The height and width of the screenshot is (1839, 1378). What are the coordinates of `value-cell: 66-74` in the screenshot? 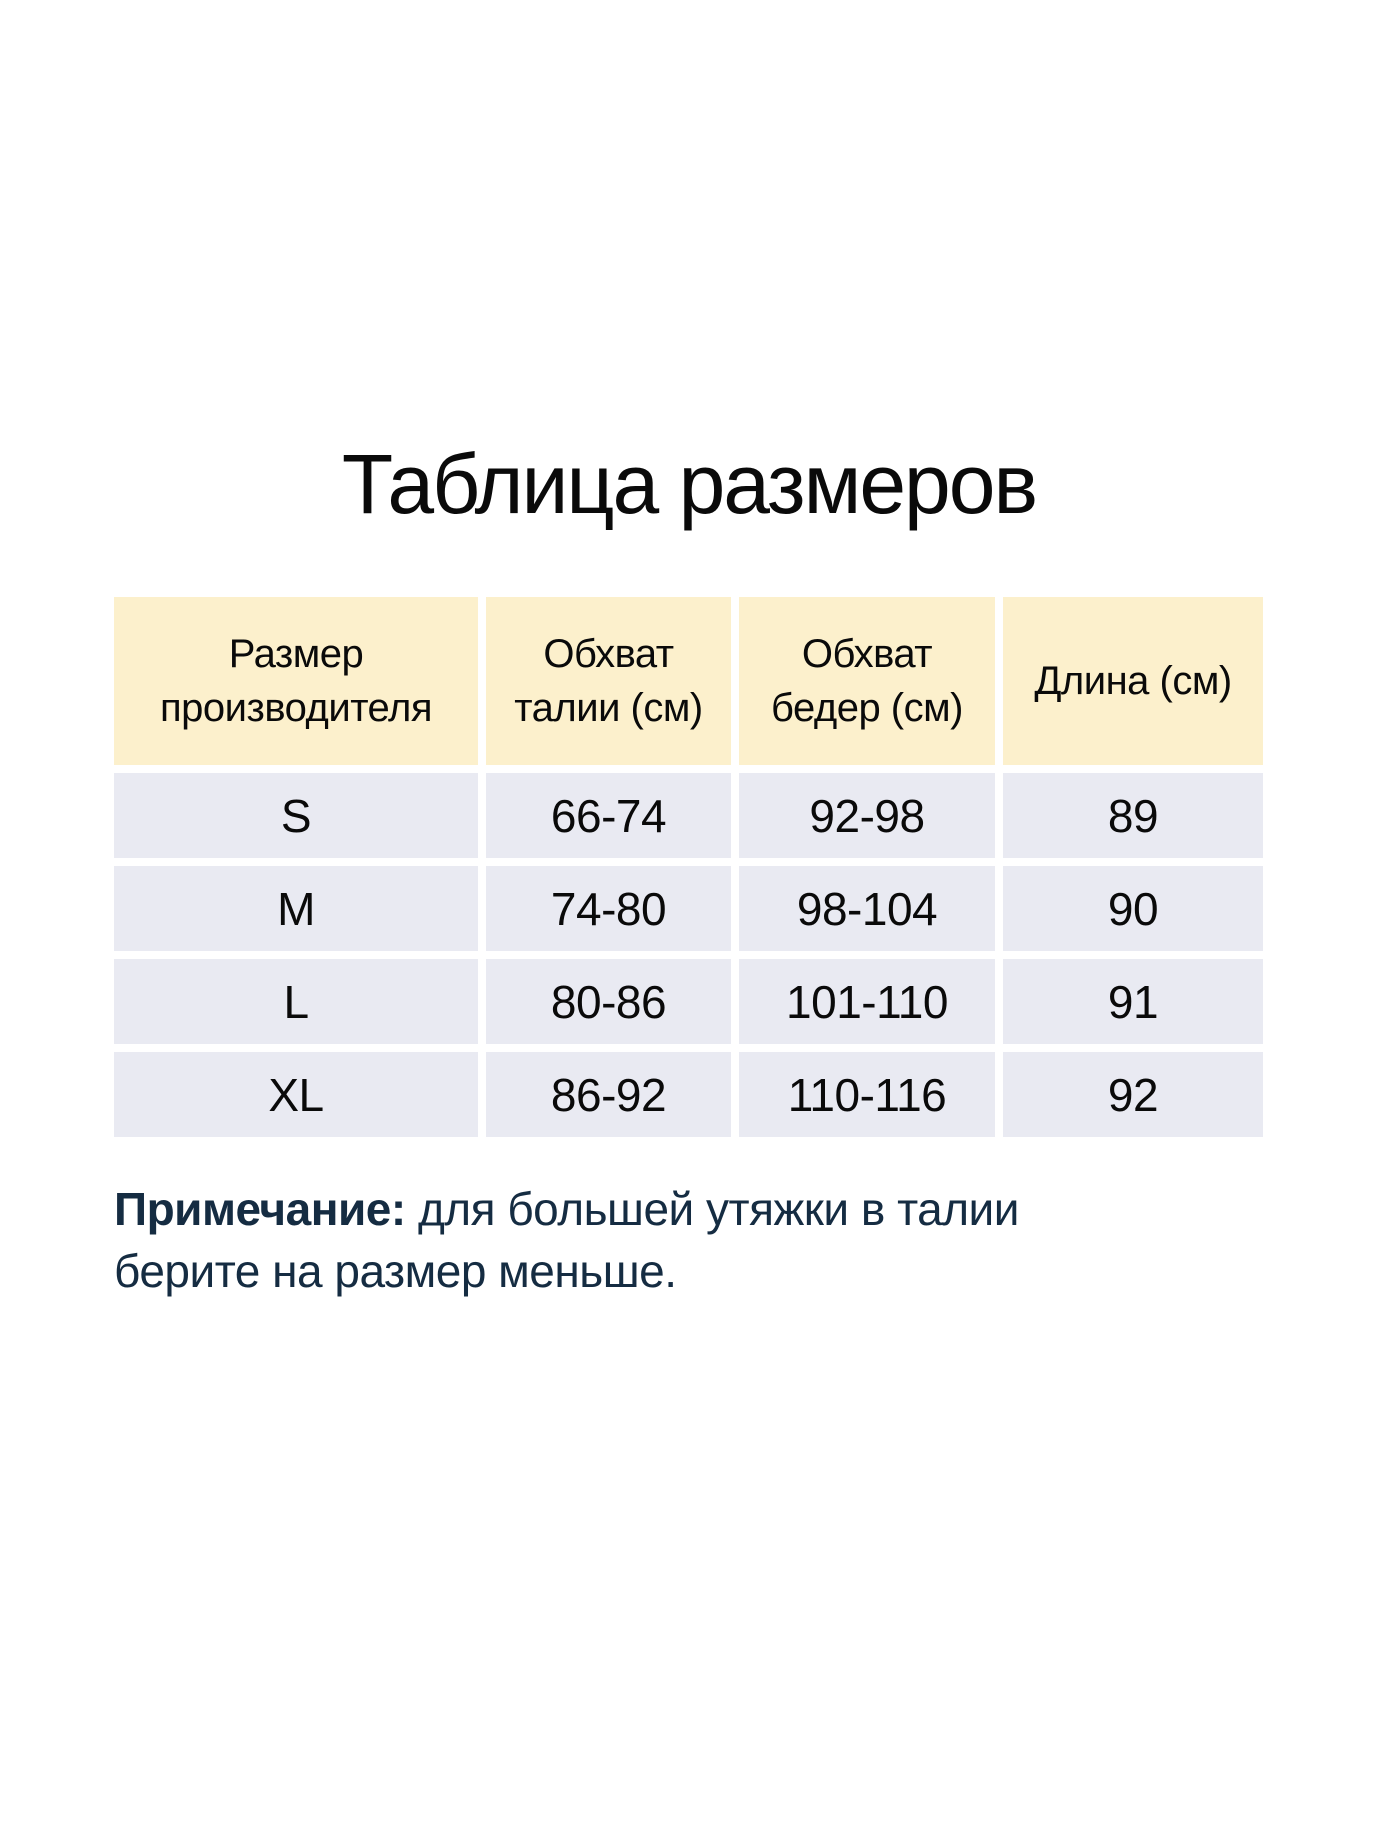 It's located at (608, 815).